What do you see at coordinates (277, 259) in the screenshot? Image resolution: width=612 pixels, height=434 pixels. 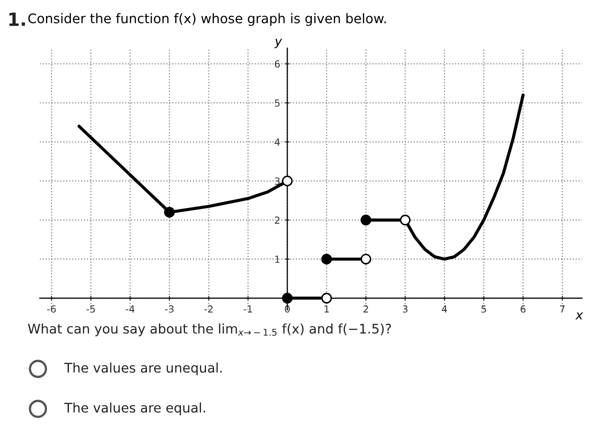 I see `y-tick-label: 1` at bounding box center [277, 259].